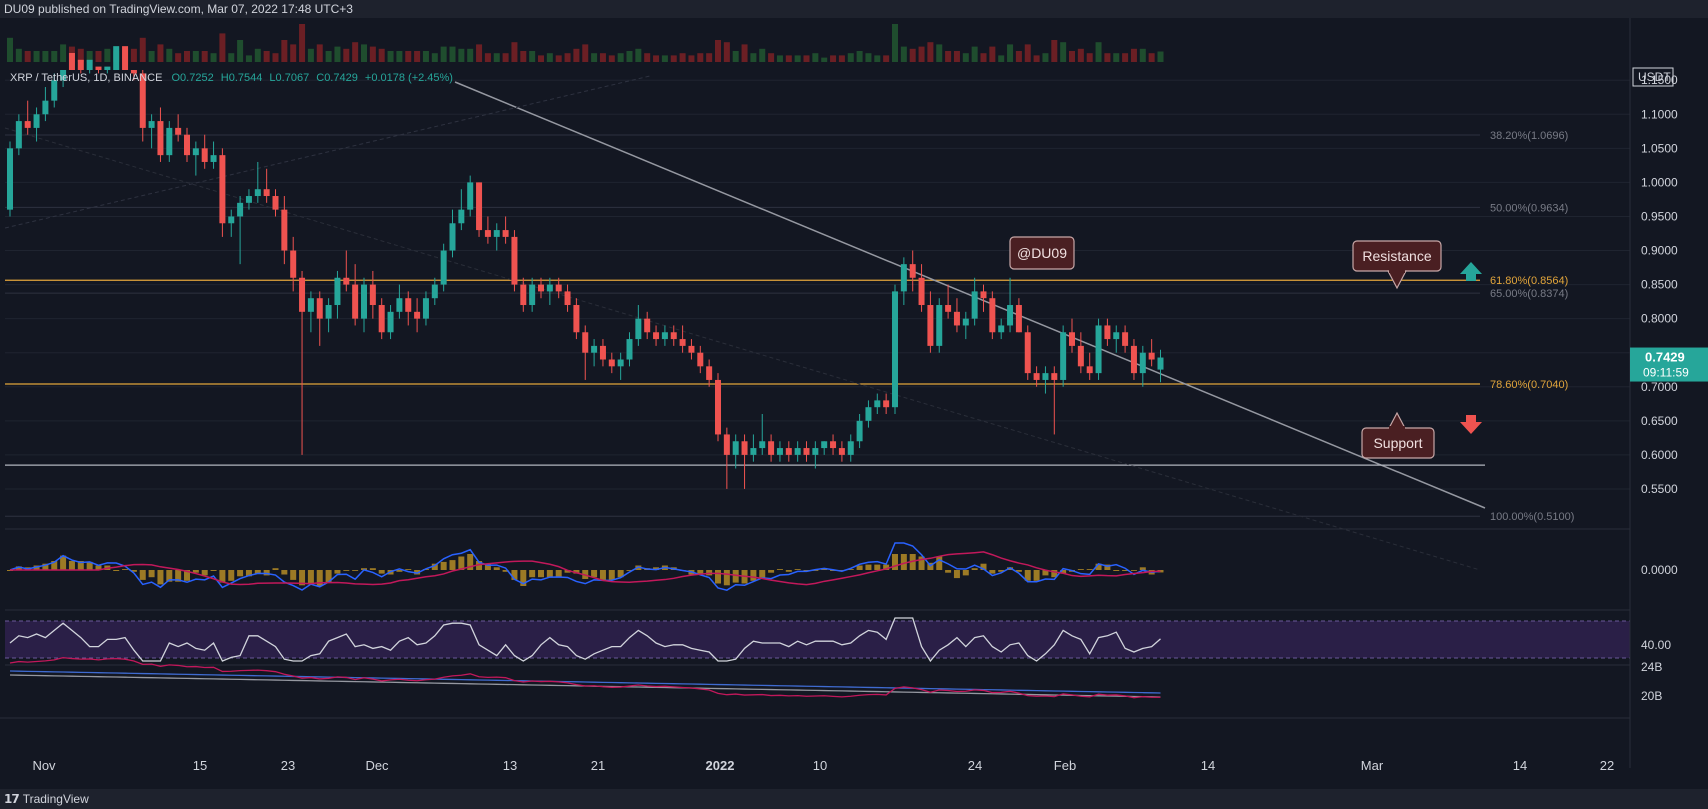 This screenshot has width=1708, height=809. I want to click on time-label: 22, so click(1607, 765).